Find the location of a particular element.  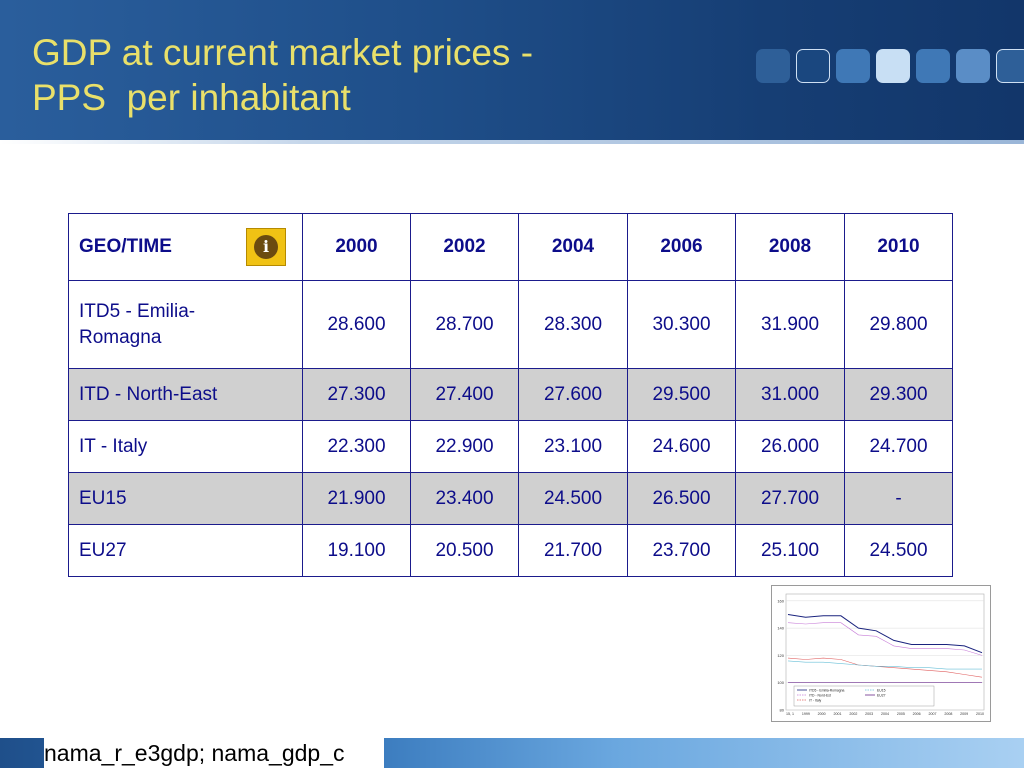

header-cell-year: 2002 is located at coordinates (464, 247).